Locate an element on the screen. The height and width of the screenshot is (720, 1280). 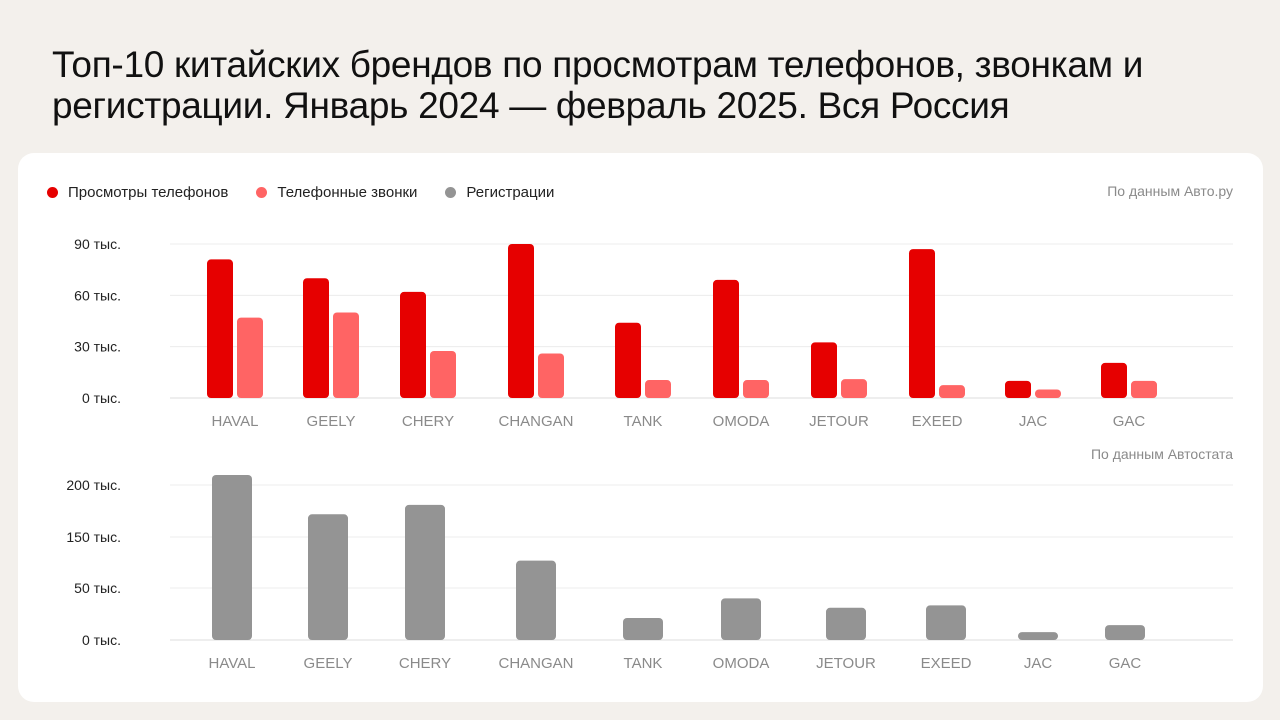
bar-views-jetour is located at coordinates (824, 370).